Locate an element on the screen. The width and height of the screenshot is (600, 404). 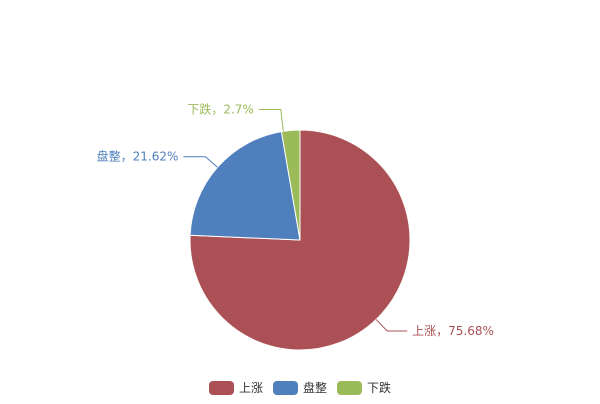
data-label-2: 下跌，2.7% is located at coordinates (220, 108).